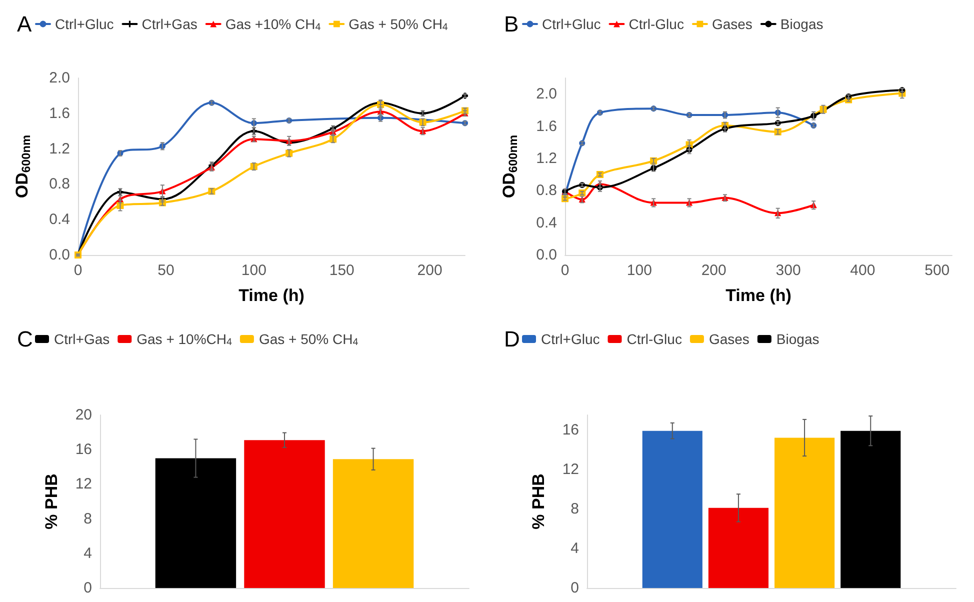 Image resolution: width=974 pixels, height=602 pixels. I want to click on x-tick-label: 500, so click(937, 270).